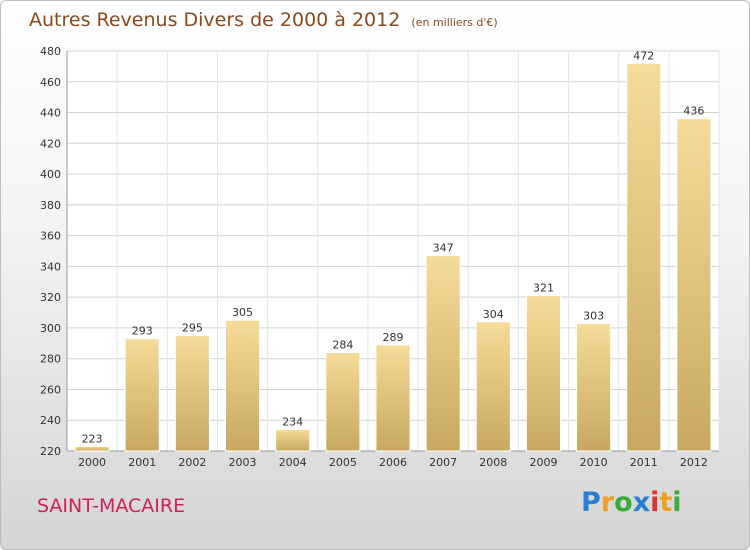 Image resolution: width=750 pixels, height=550 pixels. I want to click on value-label: 295, so click(192, 328).